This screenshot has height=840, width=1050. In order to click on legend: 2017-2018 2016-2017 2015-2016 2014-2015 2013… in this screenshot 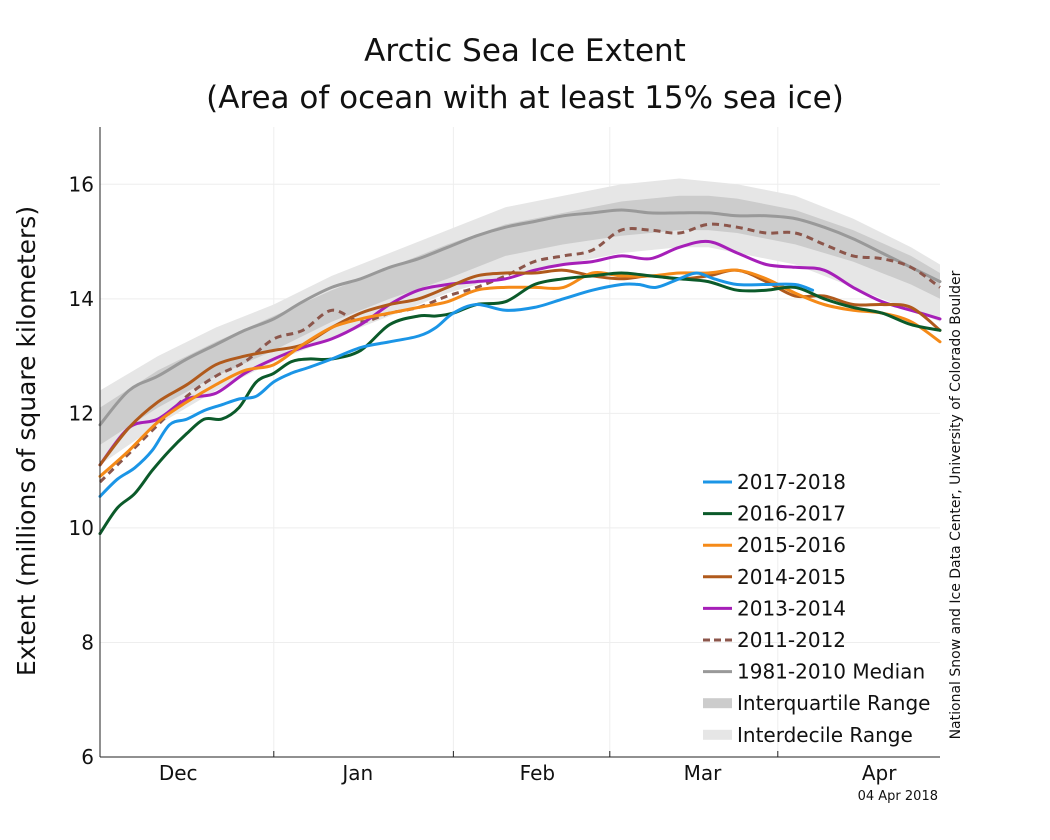, I will do `click(816, 608)`.